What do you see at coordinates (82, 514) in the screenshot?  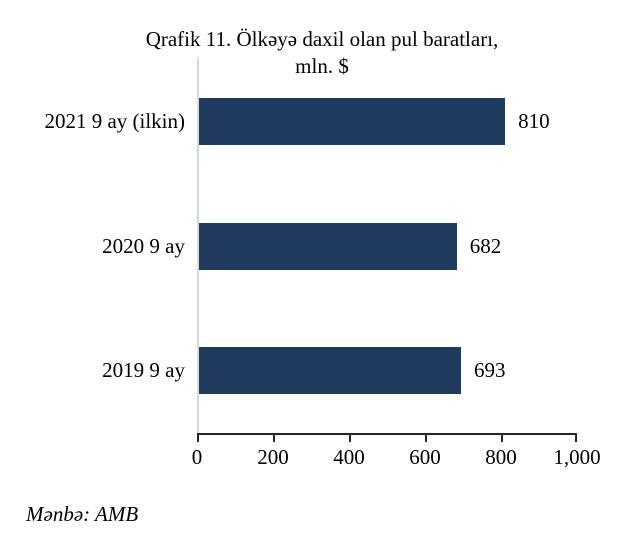 I see `source-note: Mənbə: AMB` at bounding box center [82, 514].